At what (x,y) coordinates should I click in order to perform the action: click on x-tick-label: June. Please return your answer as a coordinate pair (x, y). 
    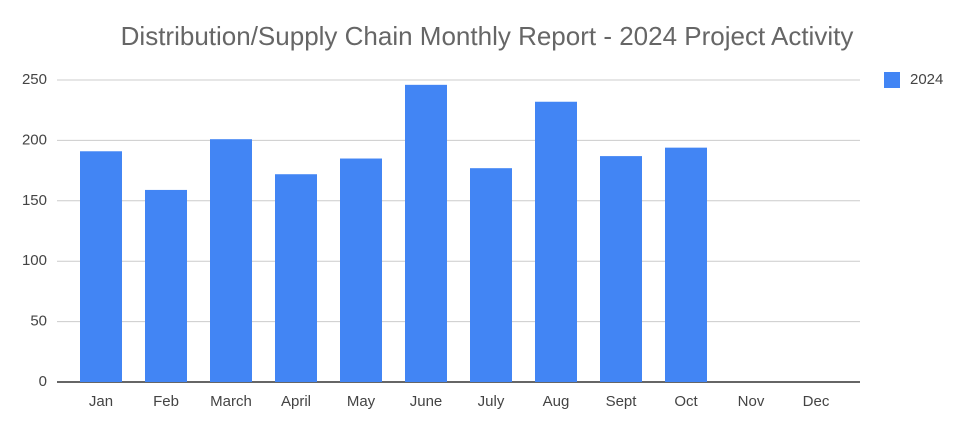
    Looking at the image, I should click on (426, 401).